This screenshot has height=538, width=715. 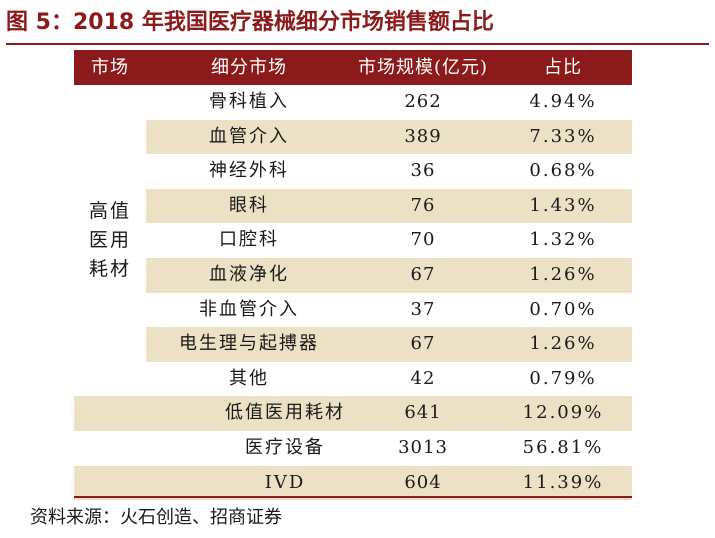 I want to click on submarket-cell: 医疗设备, so click(x=285, y=447).